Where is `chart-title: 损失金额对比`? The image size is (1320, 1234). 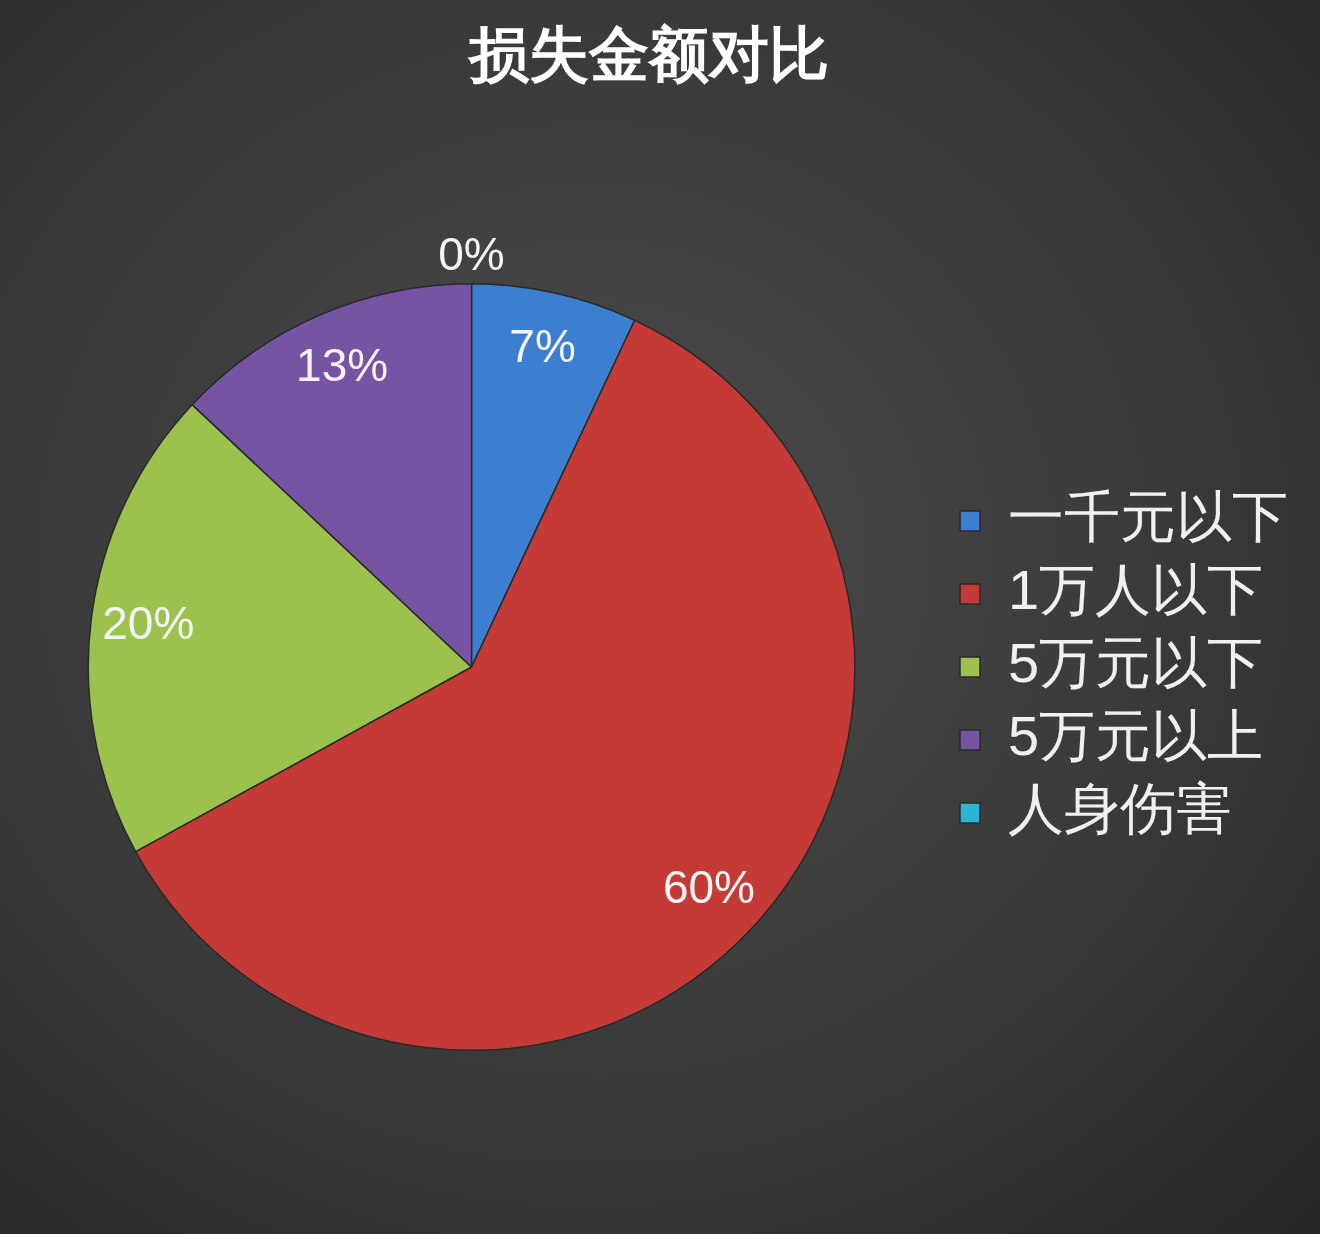
chart-title: 损失金额对比 is located at coordinates (648, 54).